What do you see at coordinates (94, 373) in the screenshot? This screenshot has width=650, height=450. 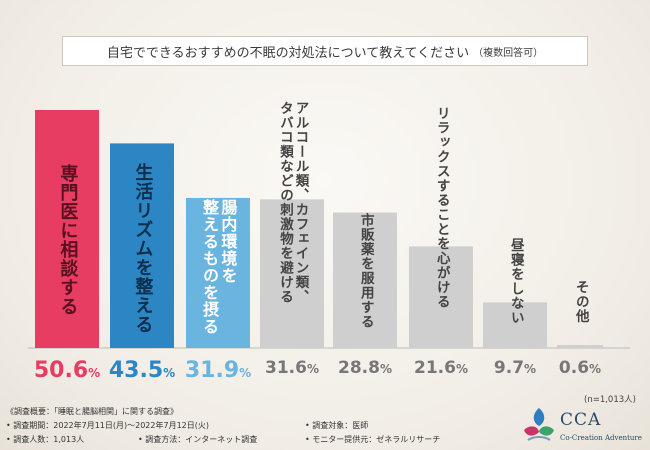 I see `value-unit-1: %` at bounding box center [94, 373].